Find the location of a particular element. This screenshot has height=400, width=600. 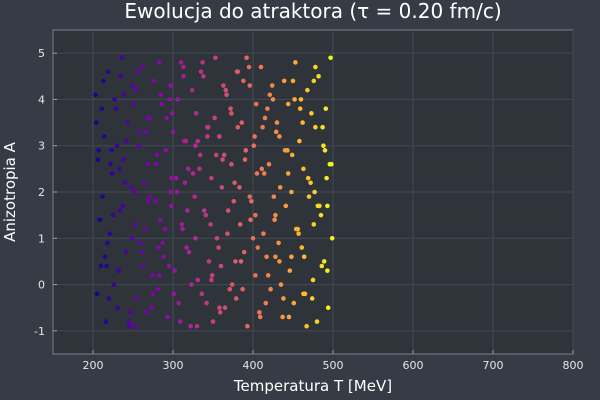

y-tick-label: 2 is located at coordinates (41, 192).